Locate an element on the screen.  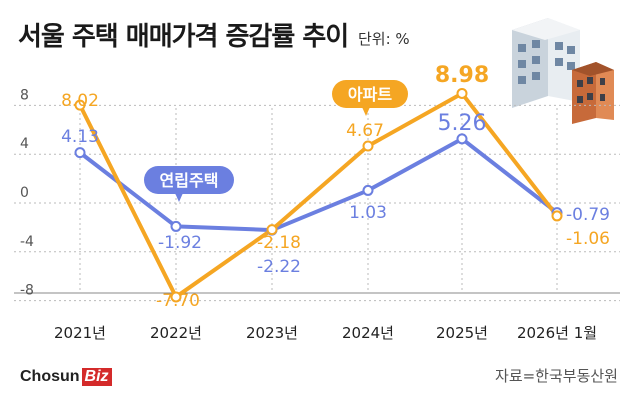
villa-data-label: -1.92 is located at coordinates (180, 243).